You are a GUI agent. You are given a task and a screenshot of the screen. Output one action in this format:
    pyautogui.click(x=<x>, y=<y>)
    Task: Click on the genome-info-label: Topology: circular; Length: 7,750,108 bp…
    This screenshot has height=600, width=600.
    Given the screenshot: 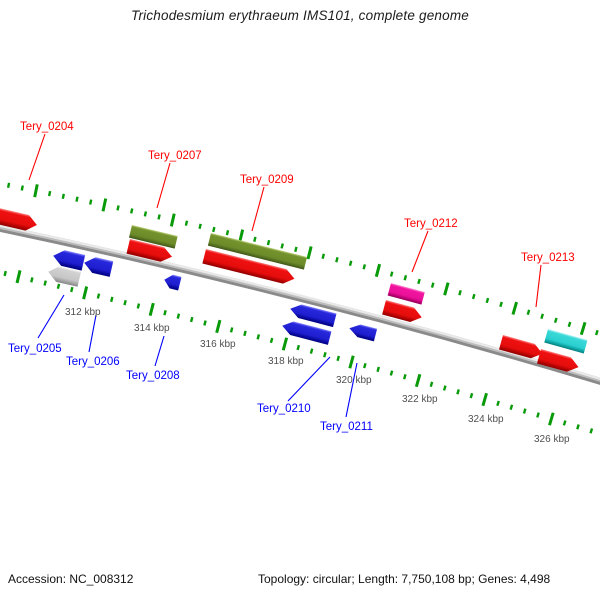 What is the action you would take?
    pyautogui.click(x=404, y=579)
    